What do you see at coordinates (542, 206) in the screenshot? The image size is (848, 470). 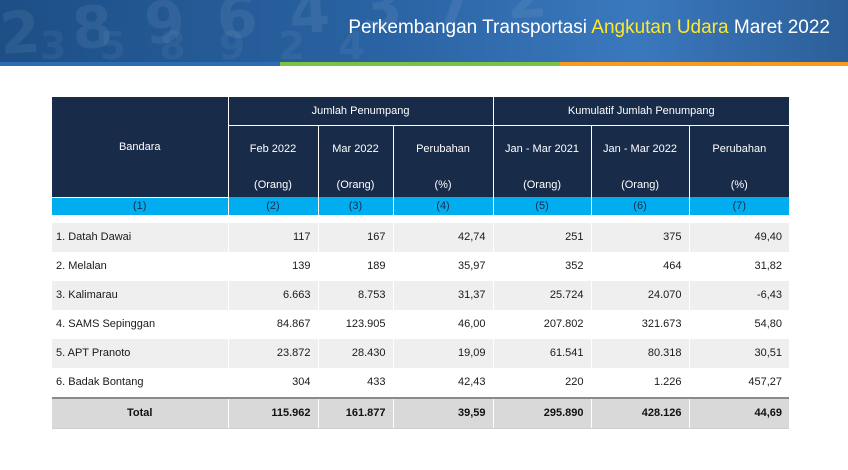 I see `column-number: (5)` at bounding box center [542, 206].